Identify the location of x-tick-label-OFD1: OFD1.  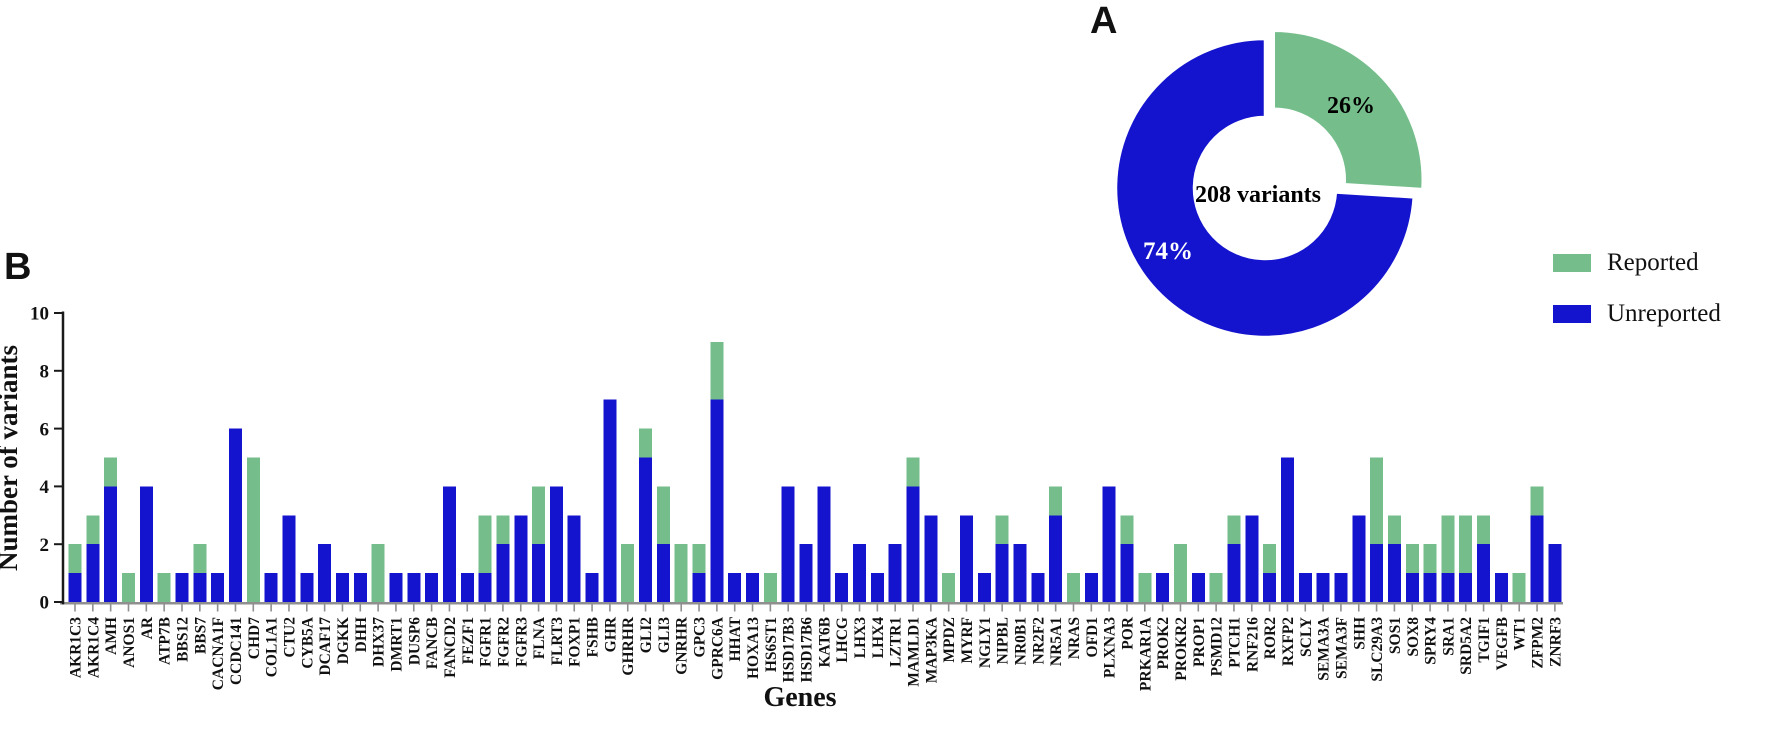
(1092, 637).